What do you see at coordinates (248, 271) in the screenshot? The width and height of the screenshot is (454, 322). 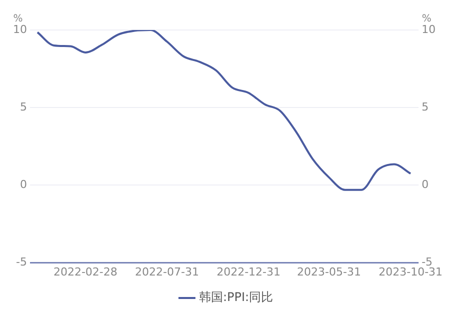 I see `x-tick-label: 2022-12-31` at bounding box center [248, 271].